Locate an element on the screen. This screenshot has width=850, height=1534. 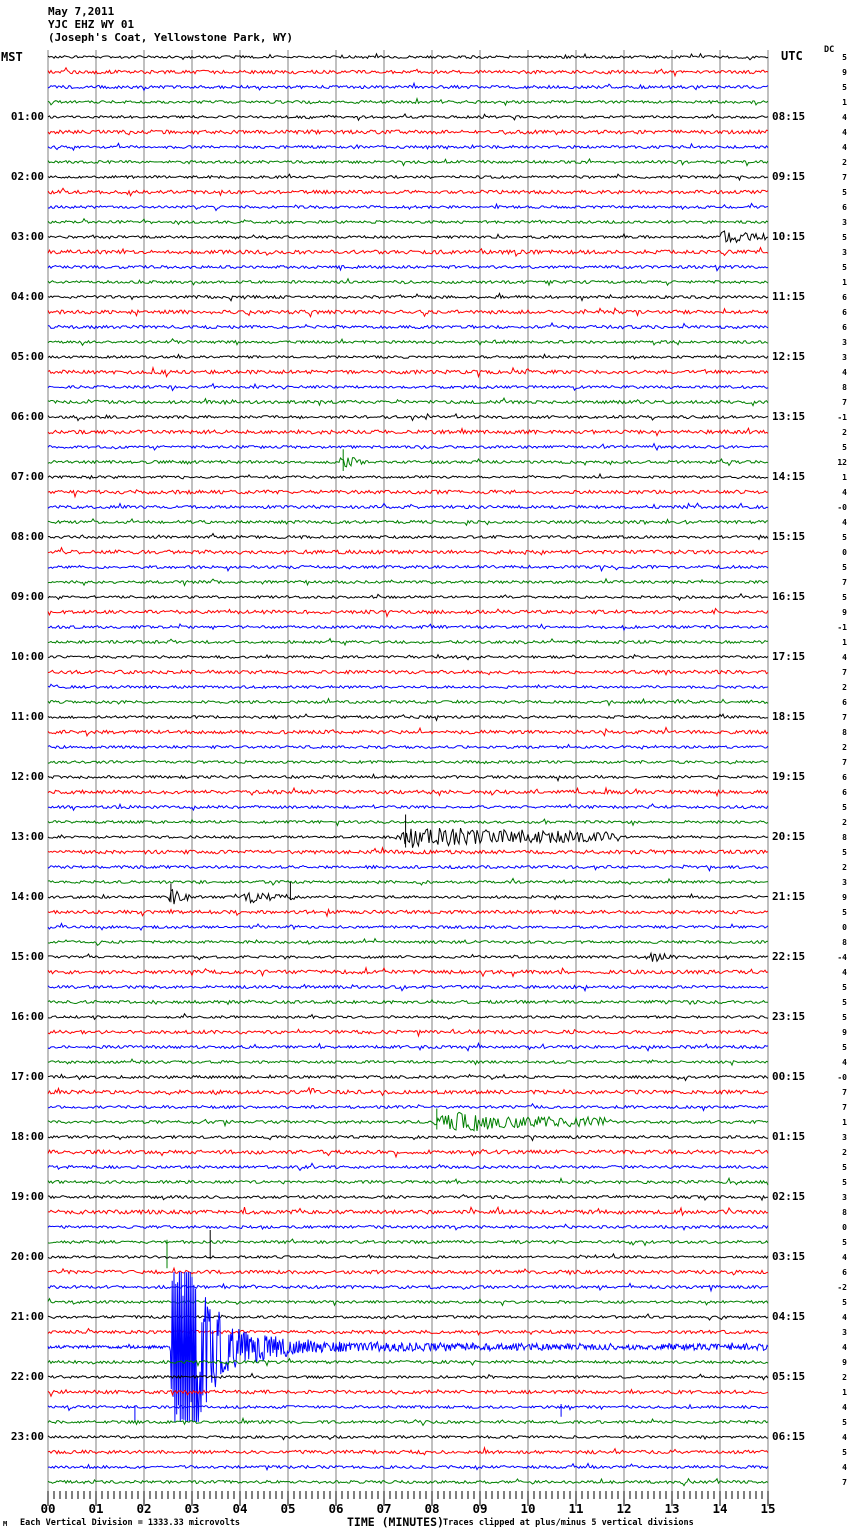
utc-time-label: 18:15 is located at coordinates (789, 716).